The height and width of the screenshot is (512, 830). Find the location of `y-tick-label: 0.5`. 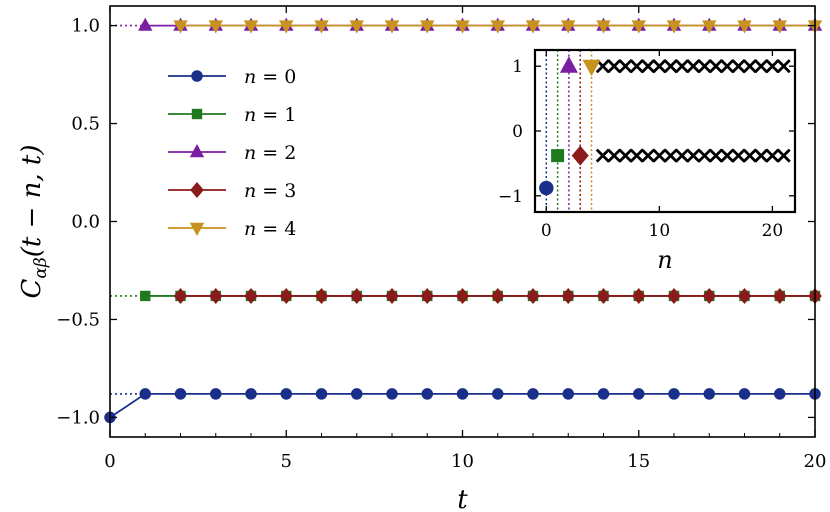

y-tick-label: 0.5 is located at coordinates (85, 124).